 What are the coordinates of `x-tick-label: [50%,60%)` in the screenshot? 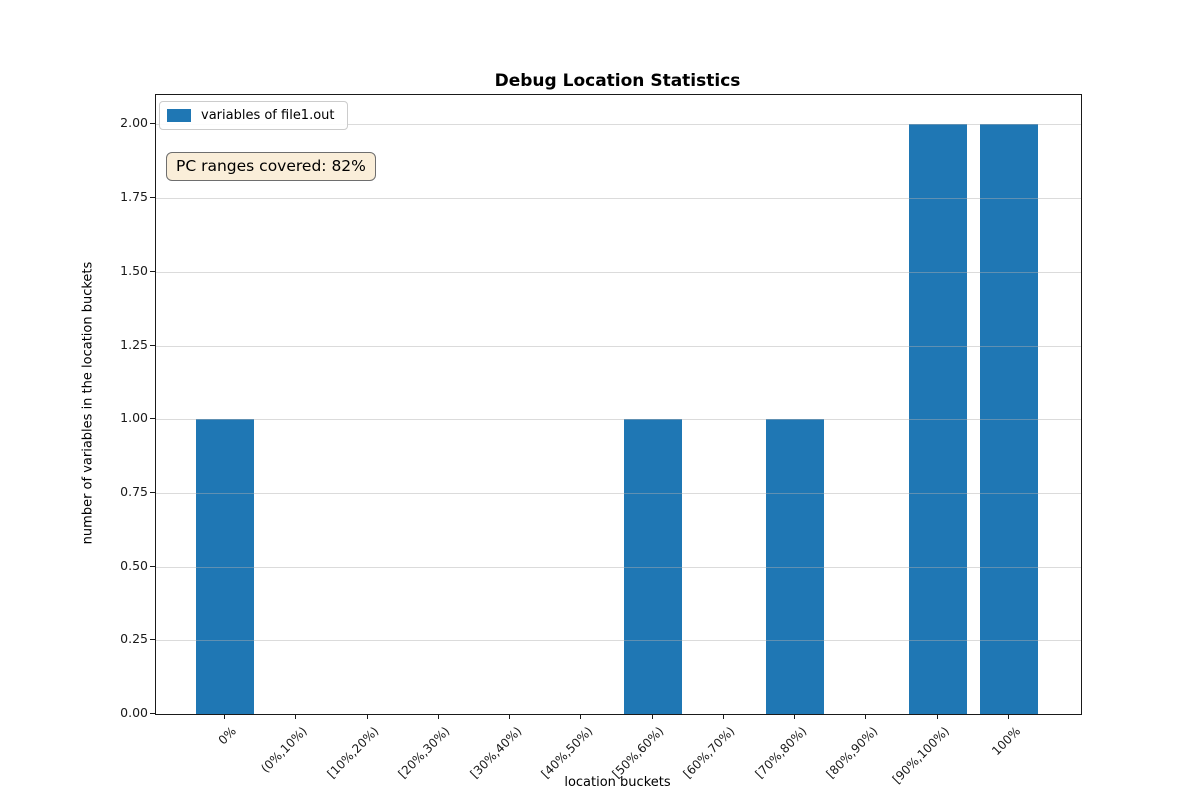 It's located at (638, 752).